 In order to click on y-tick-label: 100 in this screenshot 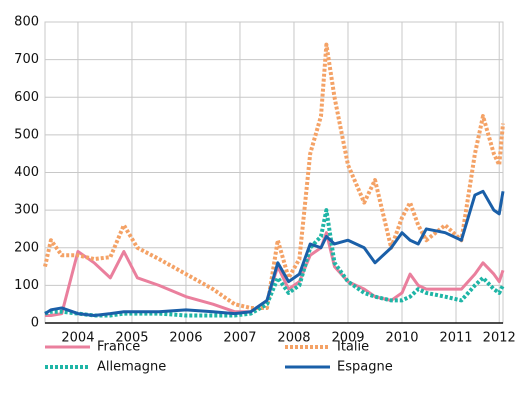, I will do `click(26, 285)`.